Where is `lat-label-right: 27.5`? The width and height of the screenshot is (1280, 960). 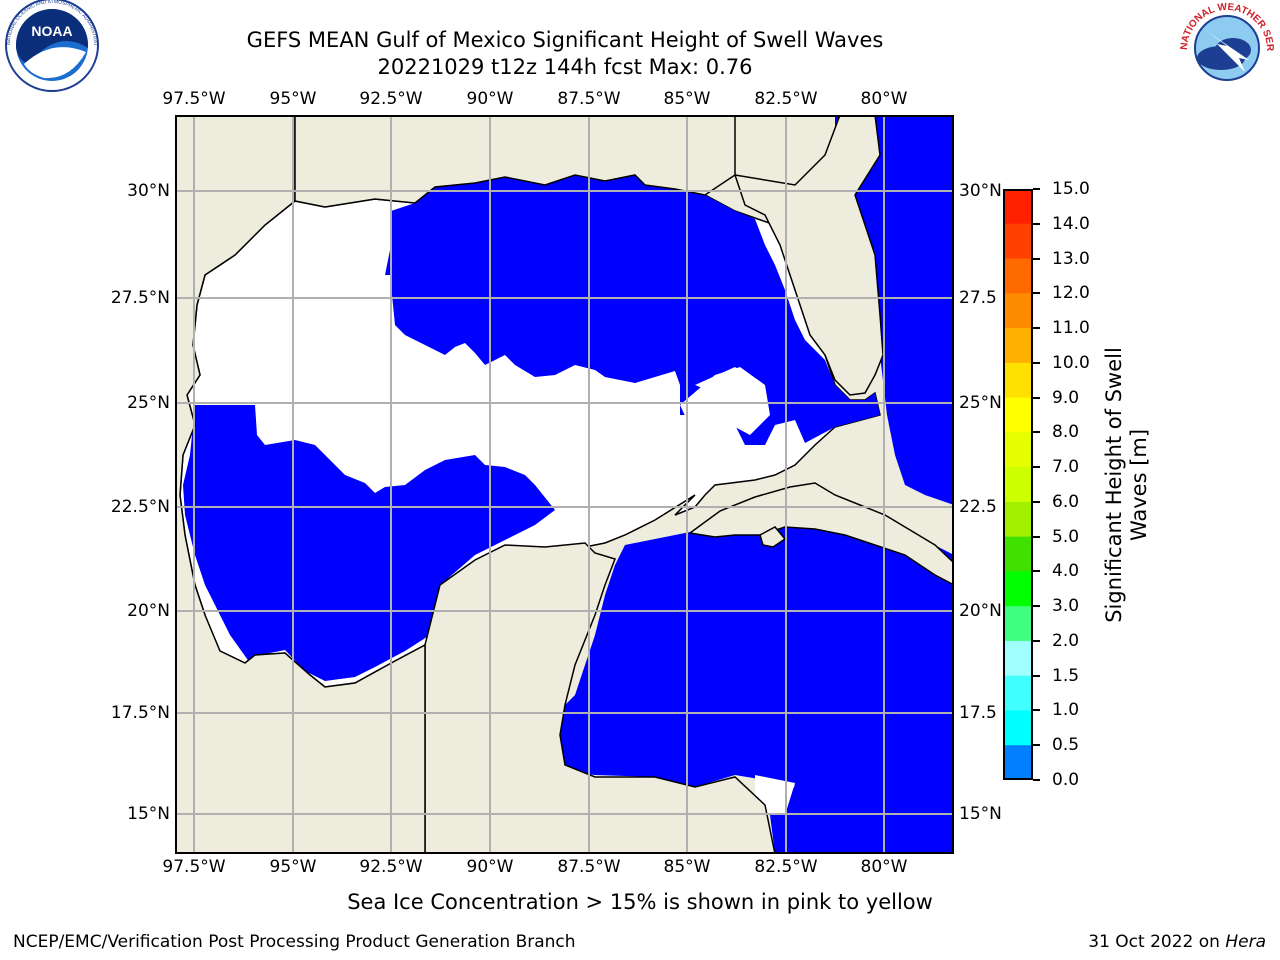
lat-label-right: 27.5 is located at coordinates (978, 298).